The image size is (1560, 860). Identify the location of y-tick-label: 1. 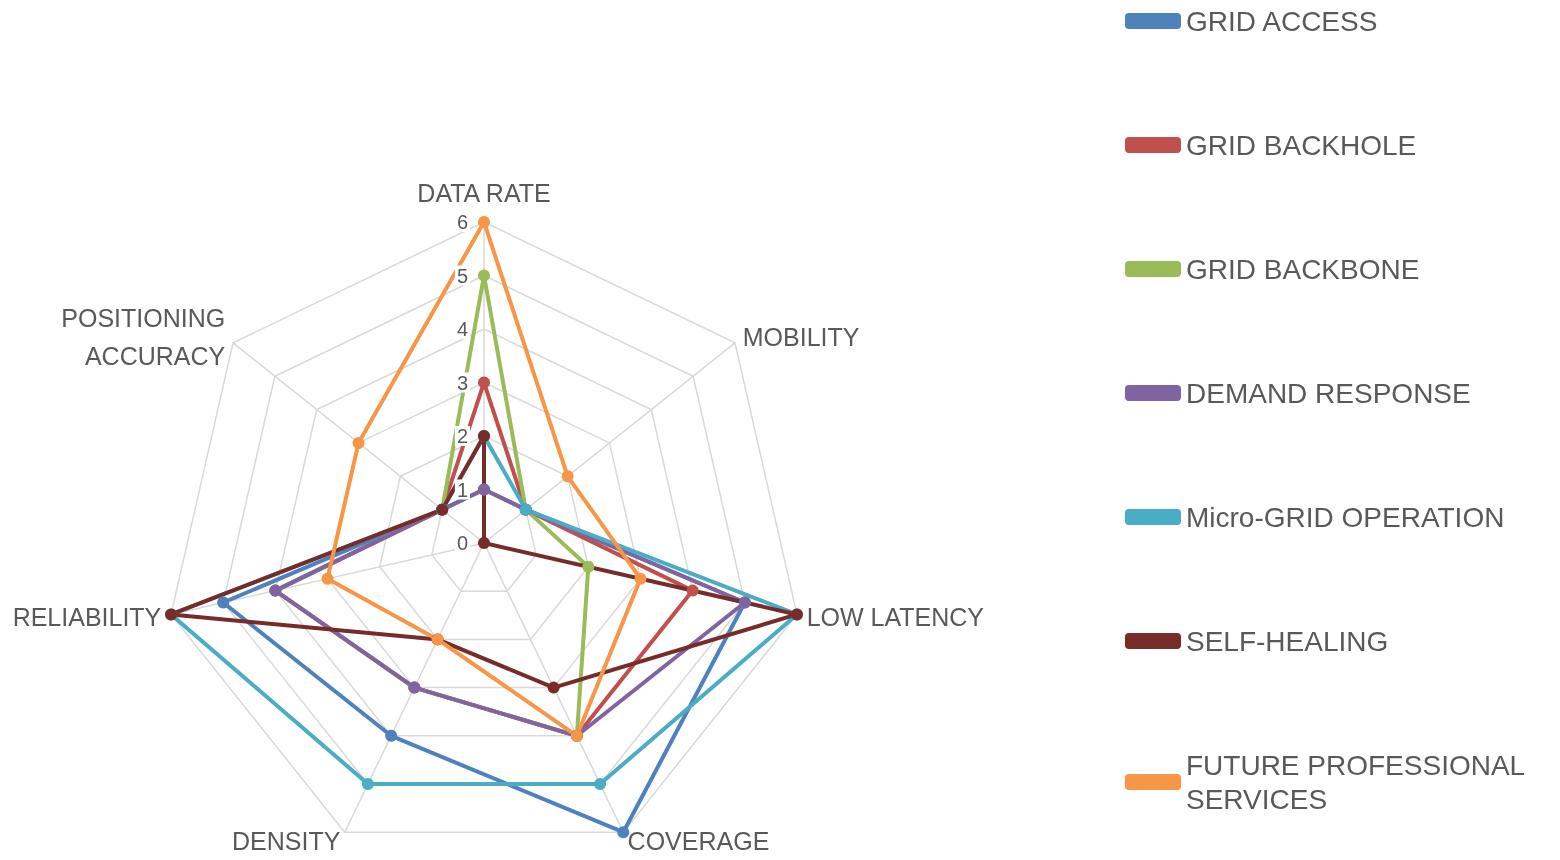
(462, 489).